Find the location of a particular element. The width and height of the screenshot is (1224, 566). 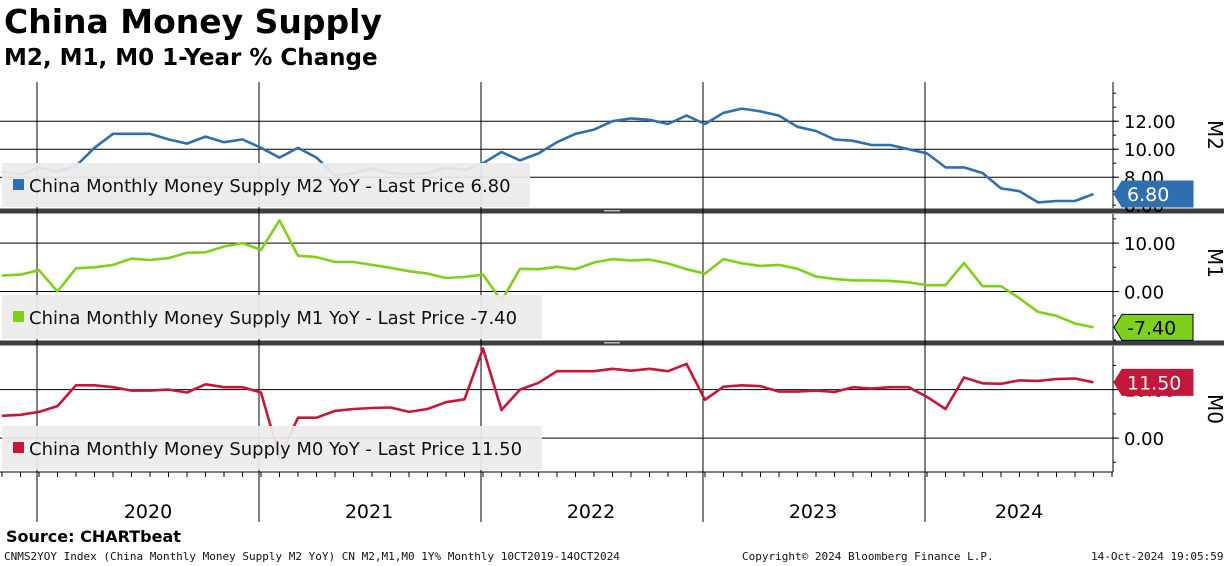

x-tick-label: 2020 is located at coordinates (148, 512).